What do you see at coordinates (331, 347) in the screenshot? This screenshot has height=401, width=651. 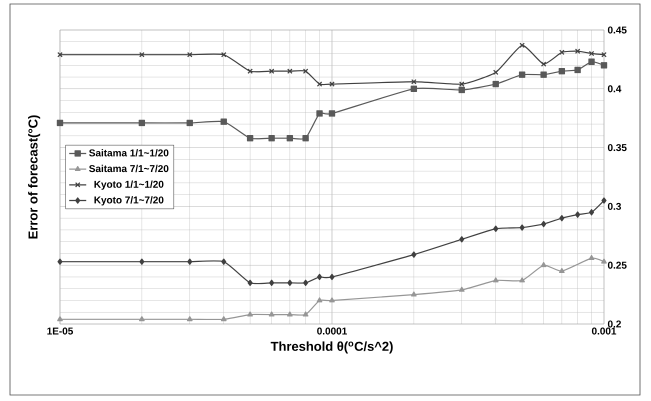 I see `x-axis-title: Threshold θ($^{o}$C/s^2)` at bounding box center [331, 347].